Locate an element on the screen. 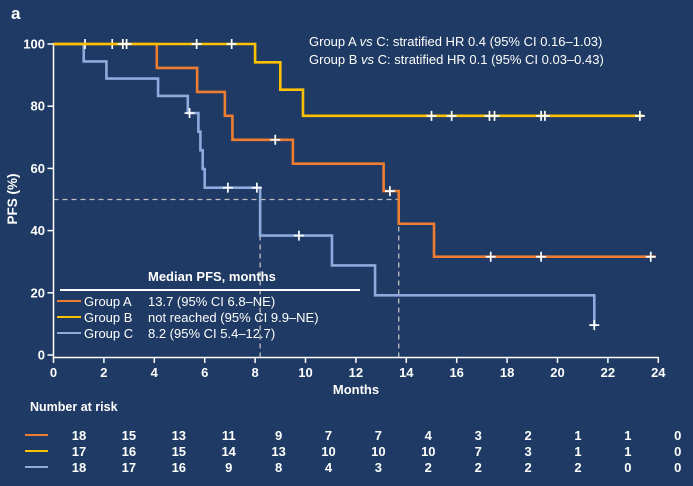  x-tick-label: 16 is located at coordinates (456, 372).